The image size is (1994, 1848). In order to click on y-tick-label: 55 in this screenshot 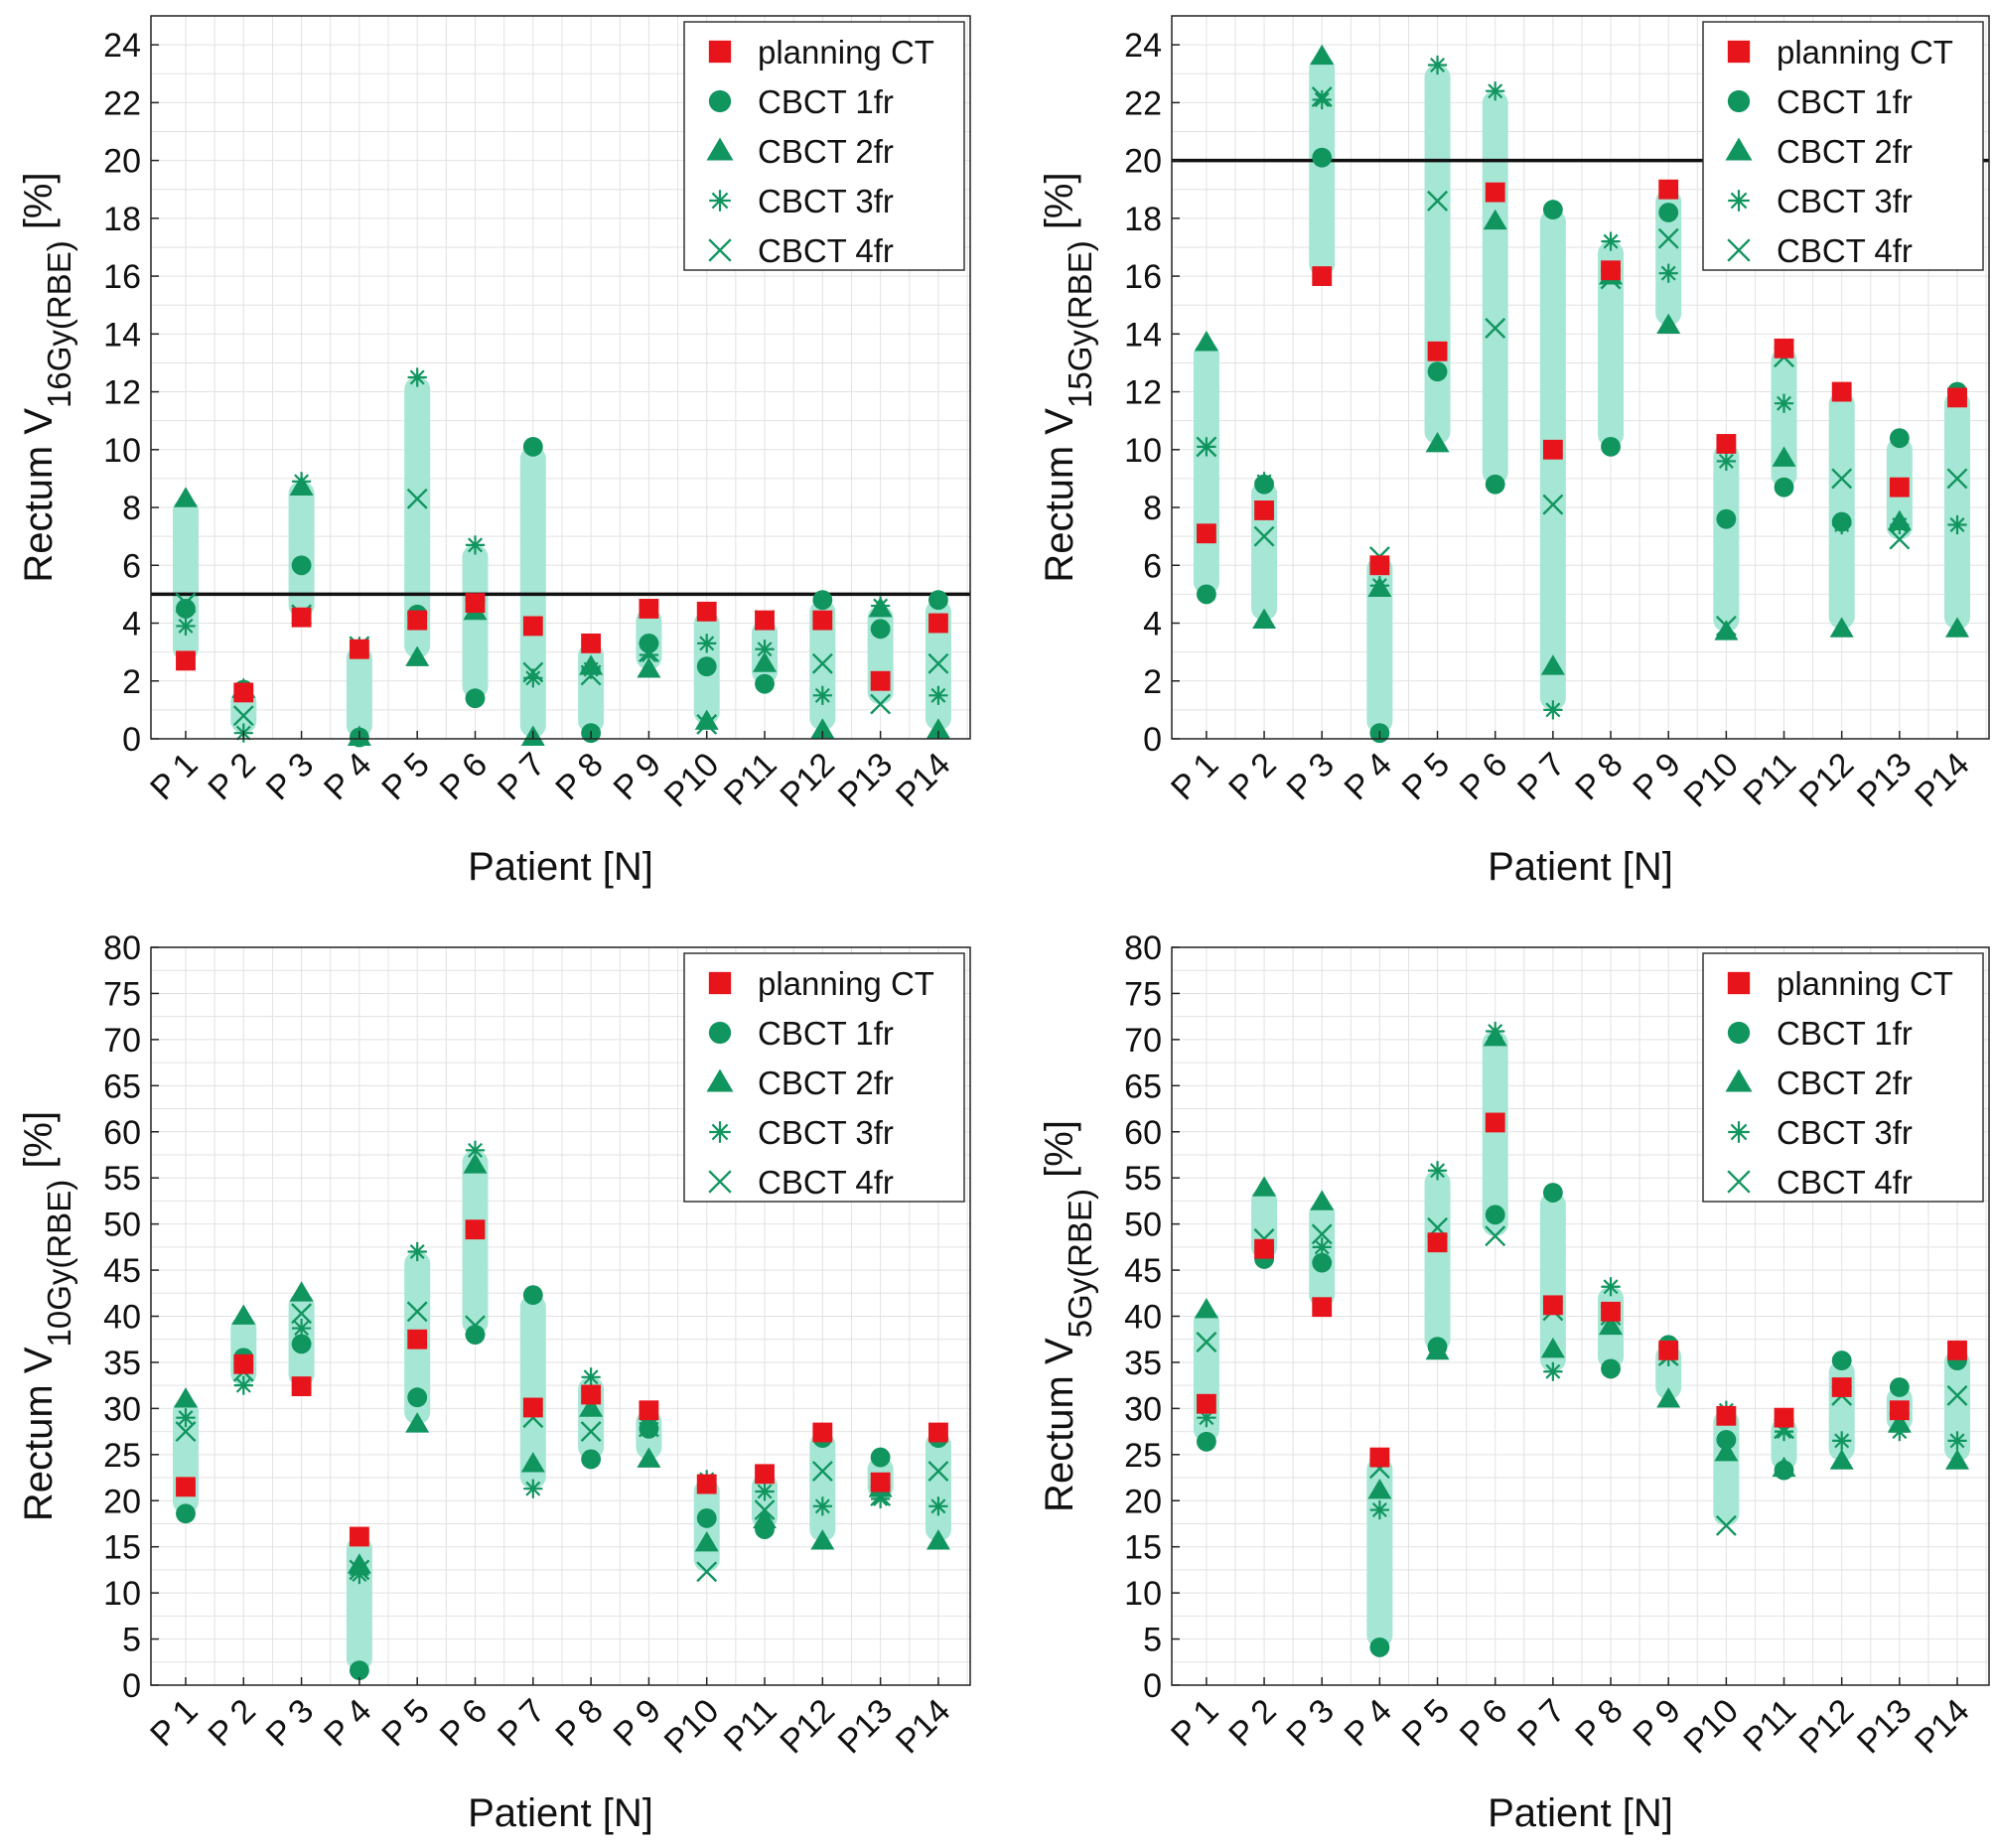, I will do `click(122, 1179)`.